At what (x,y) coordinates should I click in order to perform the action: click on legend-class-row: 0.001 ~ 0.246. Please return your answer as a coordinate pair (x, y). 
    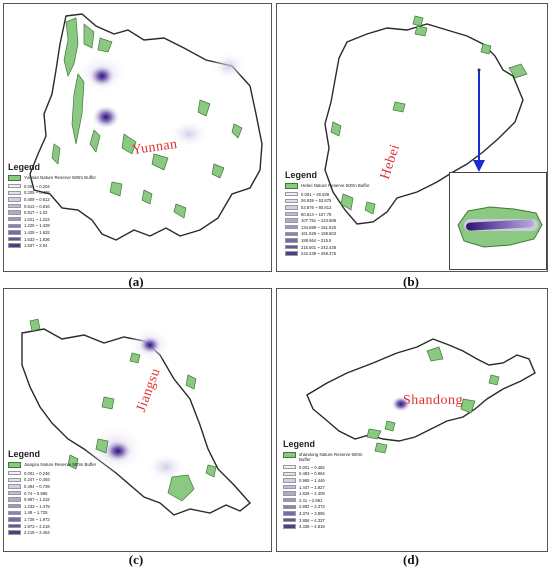
    Looking at the image, I should click on (53, 473).